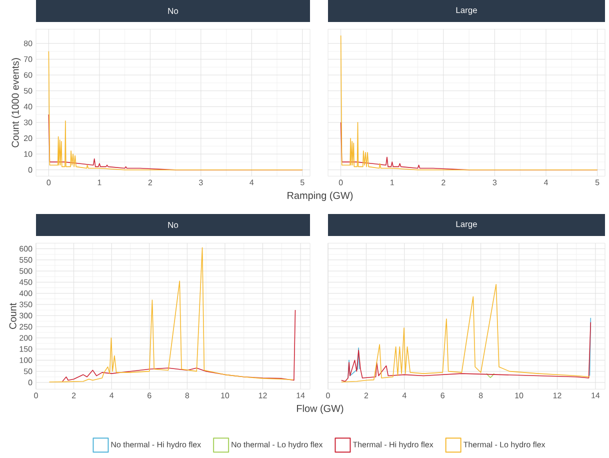 This screenshot has height=458, width=609. Describe the element at coordinates (12, 315) in the screenshot. I see `y-axis-title: Count` at that location.